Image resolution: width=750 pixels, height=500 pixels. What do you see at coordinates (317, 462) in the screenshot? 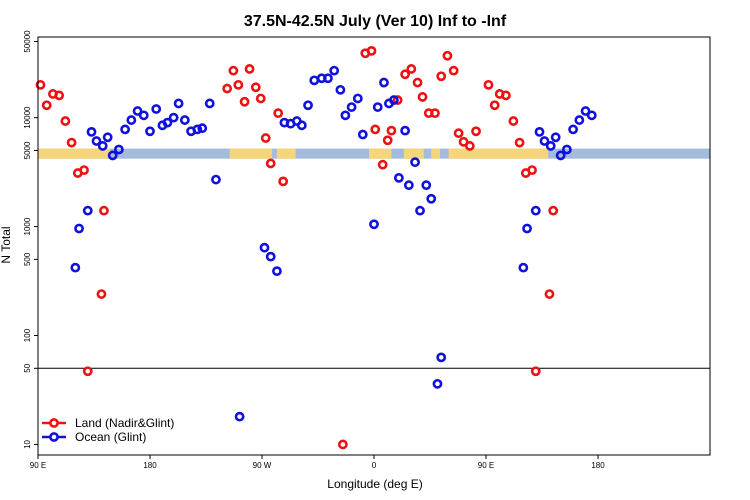
I see `x-axis: 90 E 180 90 W 0 90 E 180` at bounding box center [317, 462].